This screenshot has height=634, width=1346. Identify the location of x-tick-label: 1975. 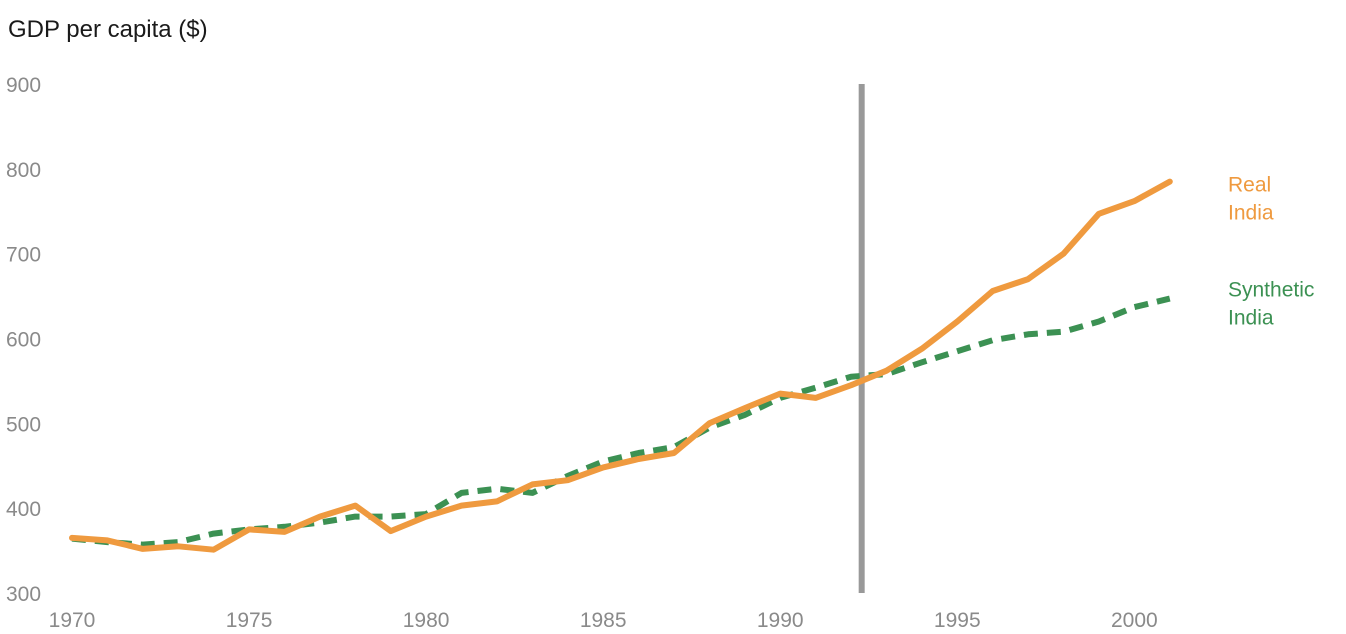
(249, 620).